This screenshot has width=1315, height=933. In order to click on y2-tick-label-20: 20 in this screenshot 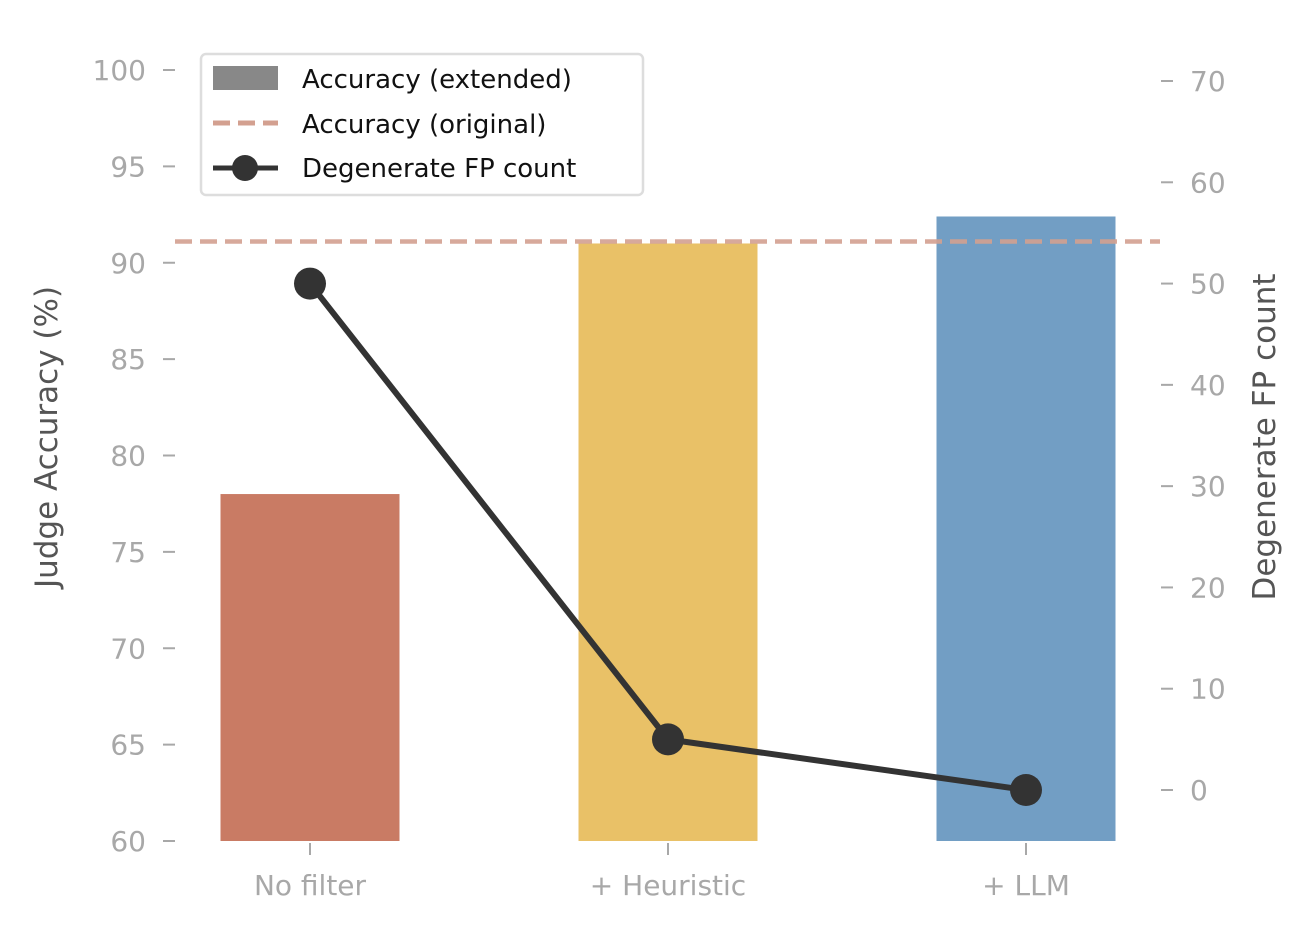, I will do `click(1208, 587)`.